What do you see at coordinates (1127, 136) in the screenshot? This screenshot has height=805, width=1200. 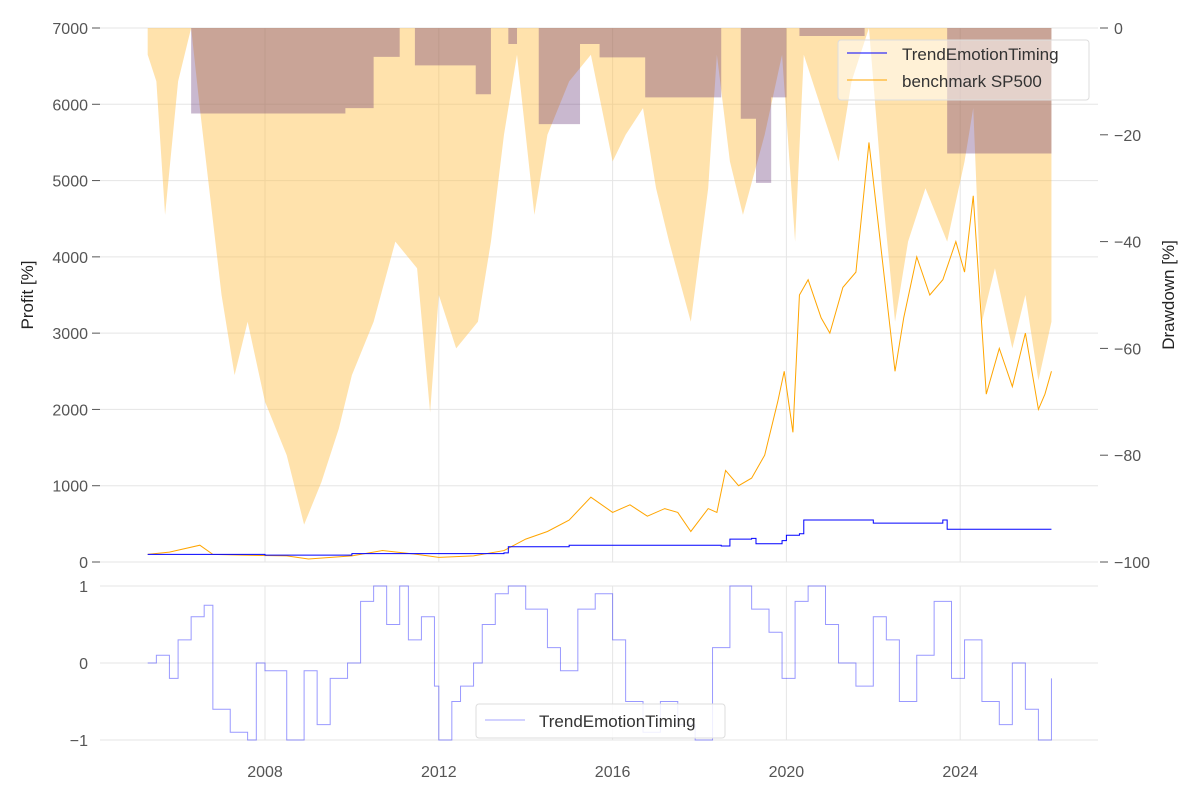 I see `y-tick-label-right: −20` at bounding box center [1127, 136].